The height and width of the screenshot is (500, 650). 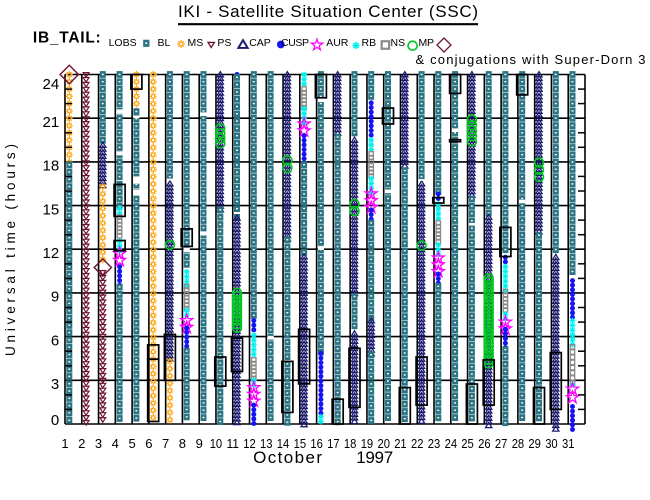 What do you see at coordinates (196, 43) in the screenshot?
I see `svg-text: MS` at bounding box center [196, 43].